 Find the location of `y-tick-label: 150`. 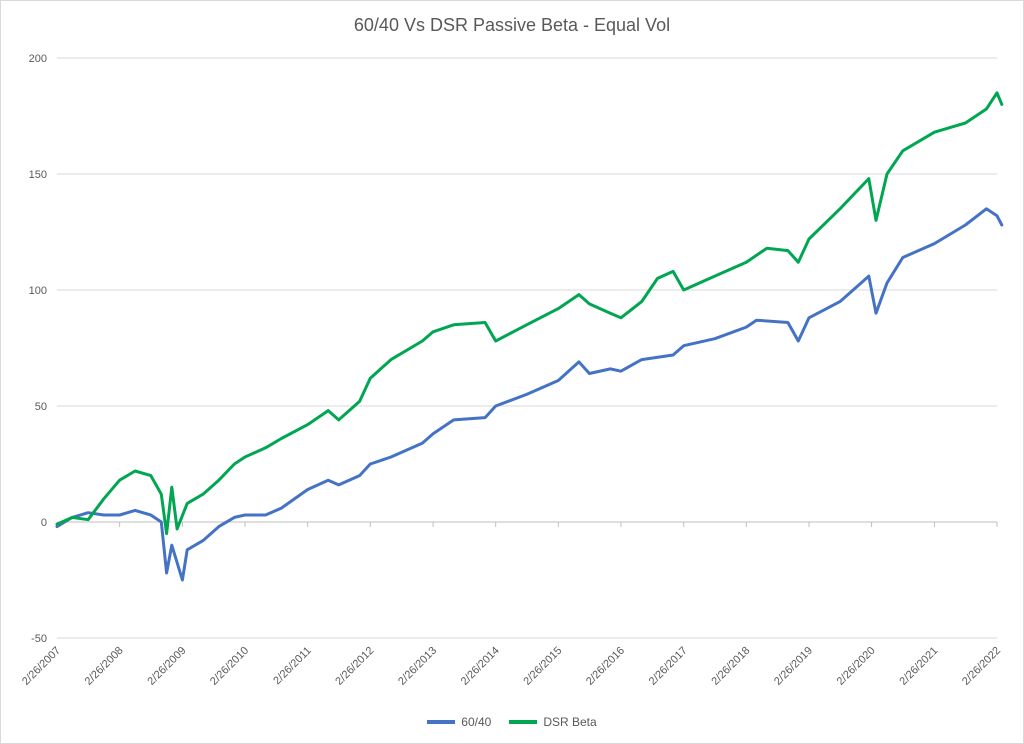

y-tick-label: 150 is located at coordinates (38, 175).